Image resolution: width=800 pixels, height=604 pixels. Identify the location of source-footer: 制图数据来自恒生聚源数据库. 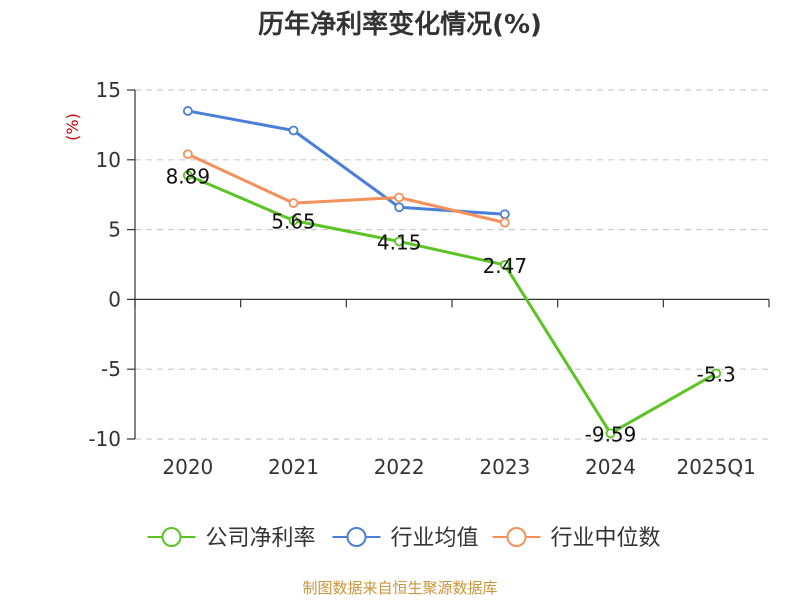
(399, 588).